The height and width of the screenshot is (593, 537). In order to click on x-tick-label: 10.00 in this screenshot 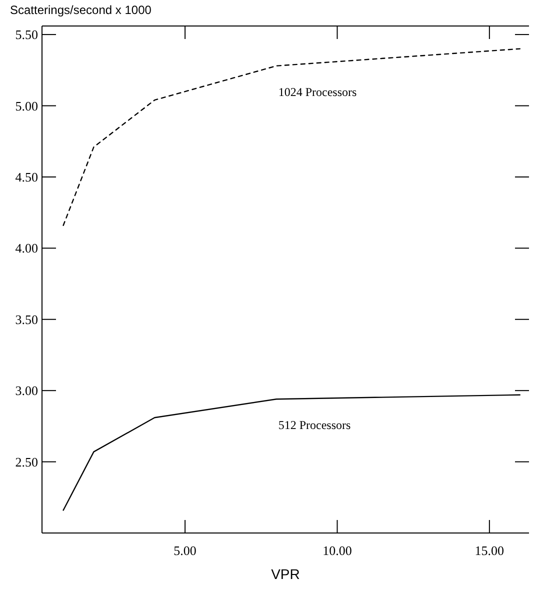, I will do `click(337, 550)`.